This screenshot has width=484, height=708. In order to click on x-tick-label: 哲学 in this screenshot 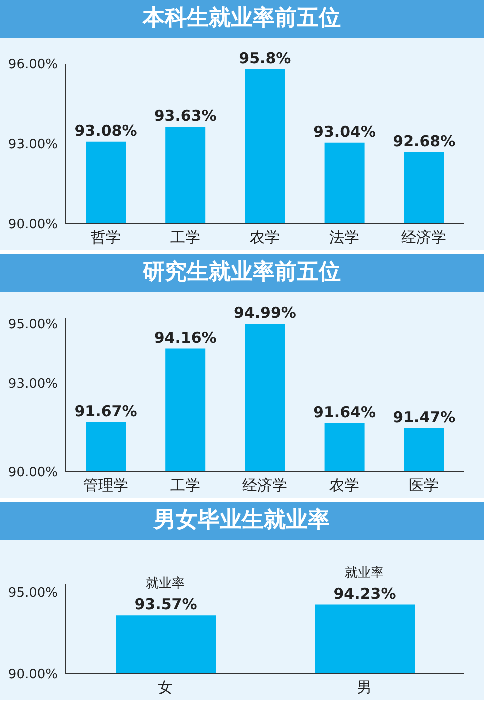, I will do `click(105, 237)`.